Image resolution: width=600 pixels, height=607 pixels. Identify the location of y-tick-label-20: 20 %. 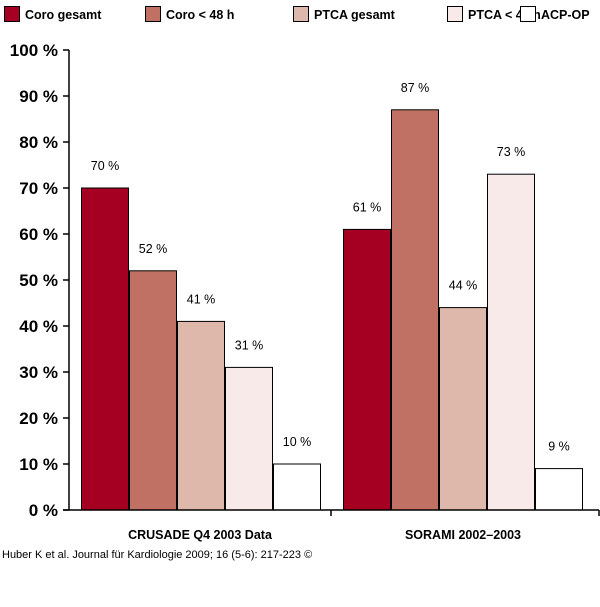
(38, 418).